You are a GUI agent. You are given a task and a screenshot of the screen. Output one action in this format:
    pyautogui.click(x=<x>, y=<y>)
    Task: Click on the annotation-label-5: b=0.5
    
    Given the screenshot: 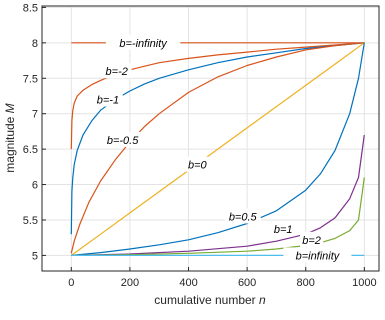 What is the action you would take?
    pyautogui.click(x=243, y=217)
    